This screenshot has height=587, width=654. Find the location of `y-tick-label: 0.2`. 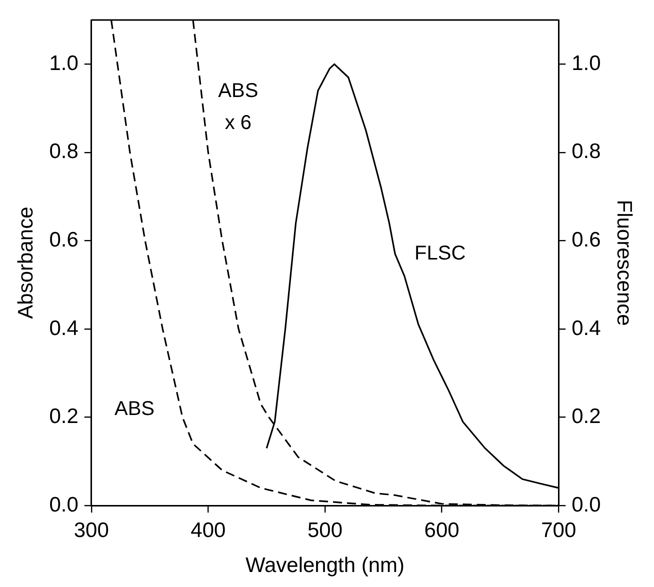

y-tick-label: 0.2 is located at coordinates (63, 416).